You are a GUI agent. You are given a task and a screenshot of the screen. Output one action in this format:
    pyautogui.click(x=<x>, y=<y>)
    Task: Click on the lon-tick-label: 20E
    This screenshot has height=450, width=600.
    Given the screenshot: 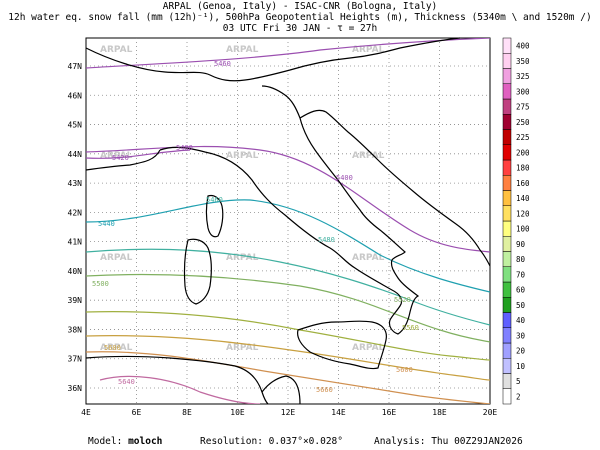 What is the action you would take?
    pyautogui.click(x=490, y=412)
    